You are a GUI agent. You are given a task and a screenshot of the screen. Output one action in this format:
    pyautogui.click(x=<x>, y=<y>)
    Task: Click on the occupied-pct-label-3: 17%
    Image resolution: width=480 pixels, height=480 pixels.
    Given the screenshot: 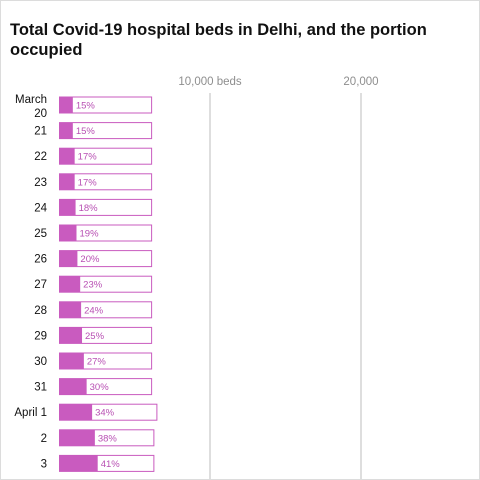 What is the action you would take?
    pyautogui.click(x=88, y=157)
    